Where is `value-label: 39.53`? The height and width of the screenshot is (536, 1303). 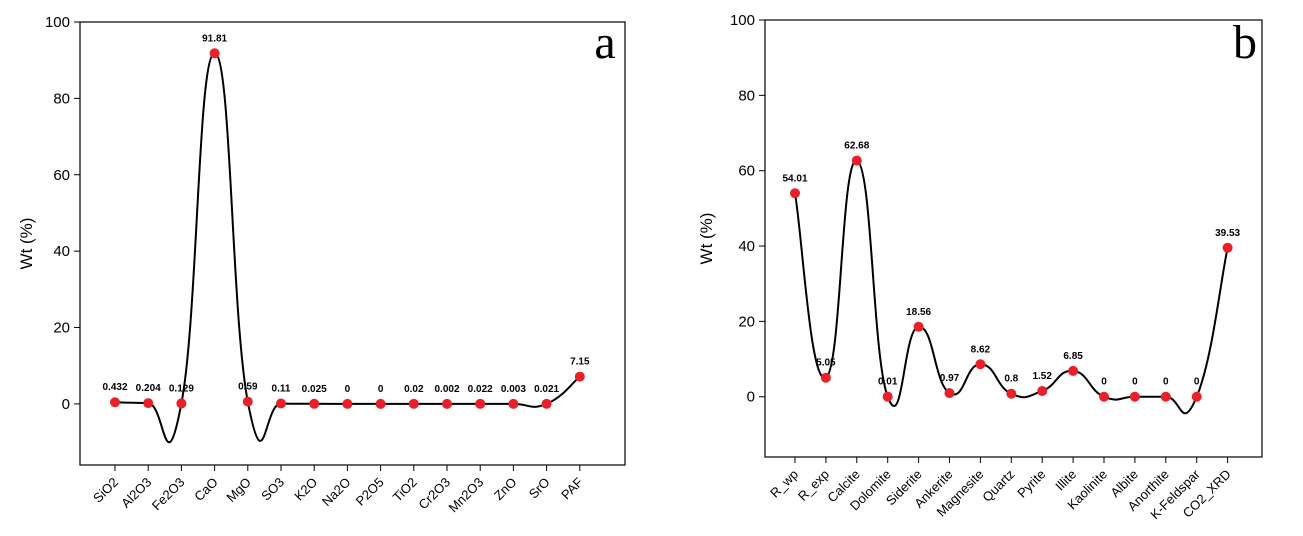
value-label: 39.53 is located at coordinates (1227, 233).